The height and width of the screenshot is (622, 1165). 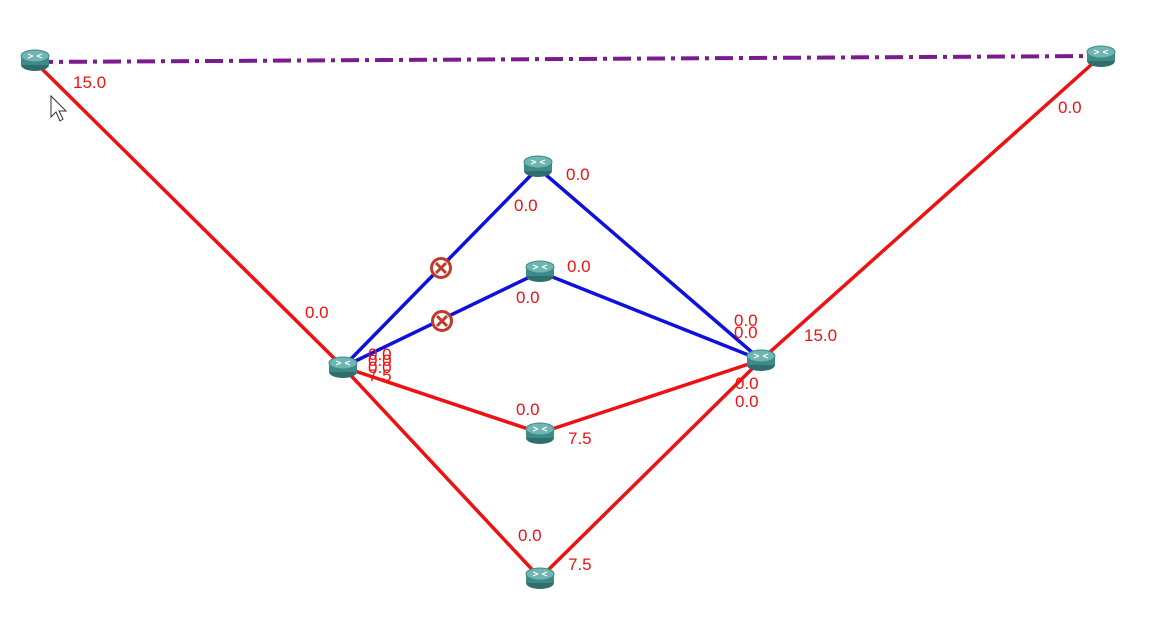 I want to click on link-r7-r6, so click(x=650, y=396).